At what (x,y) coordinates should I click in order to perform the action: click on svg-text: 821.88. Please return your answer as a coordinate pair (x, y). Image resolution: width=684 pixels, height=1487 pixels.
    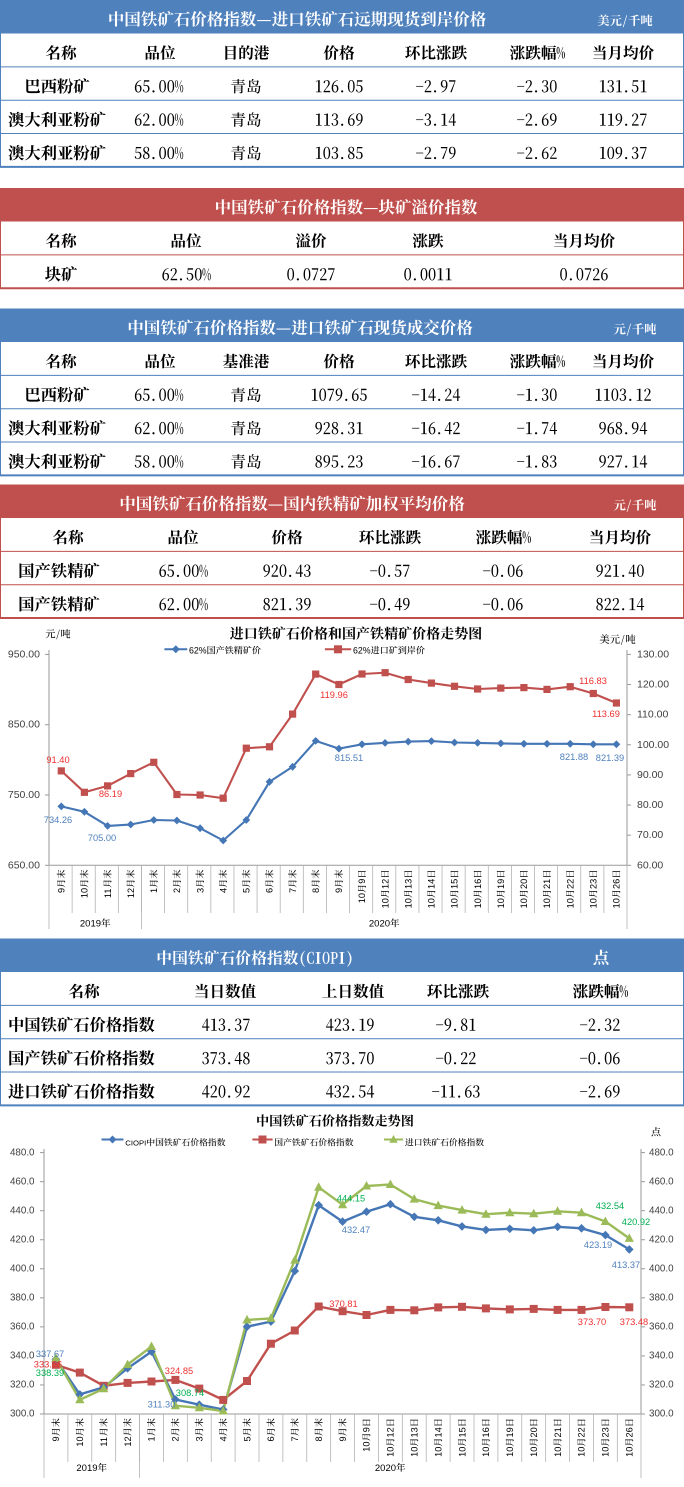
    Looking at the image, I should click on (574, 757).